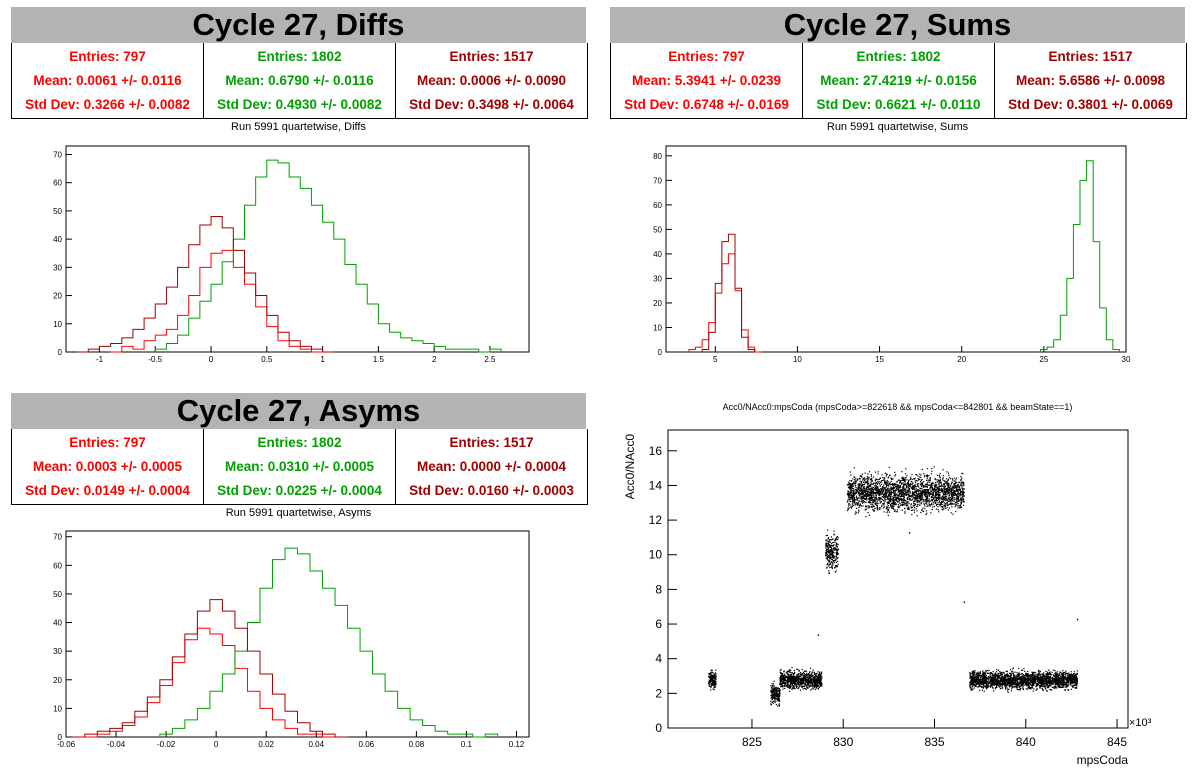 This screenshot has height=772, width=1196. Describe the element at coordinates (60, 737) in the screenshot. I see `y-tick-label: 0` at that location.